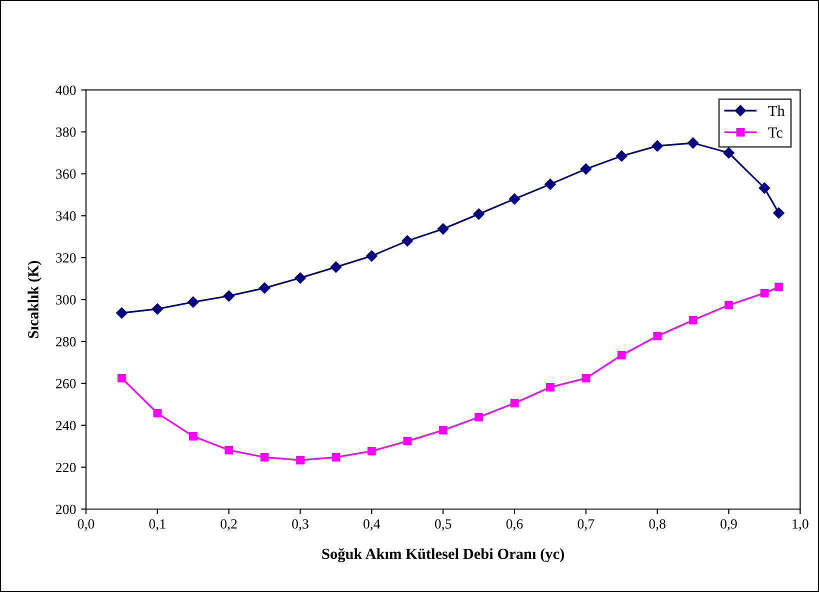 The image size is (819, 592). What do you see at coordinates (66, 341) in the screenshot?
I see `y-tick-label: 280` at bounding box center [66, 341].